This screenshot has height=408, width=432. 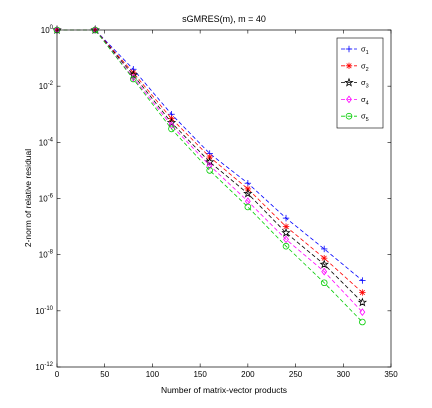 I want to click on x-tick-label: 200, so click(x=248, y=374).